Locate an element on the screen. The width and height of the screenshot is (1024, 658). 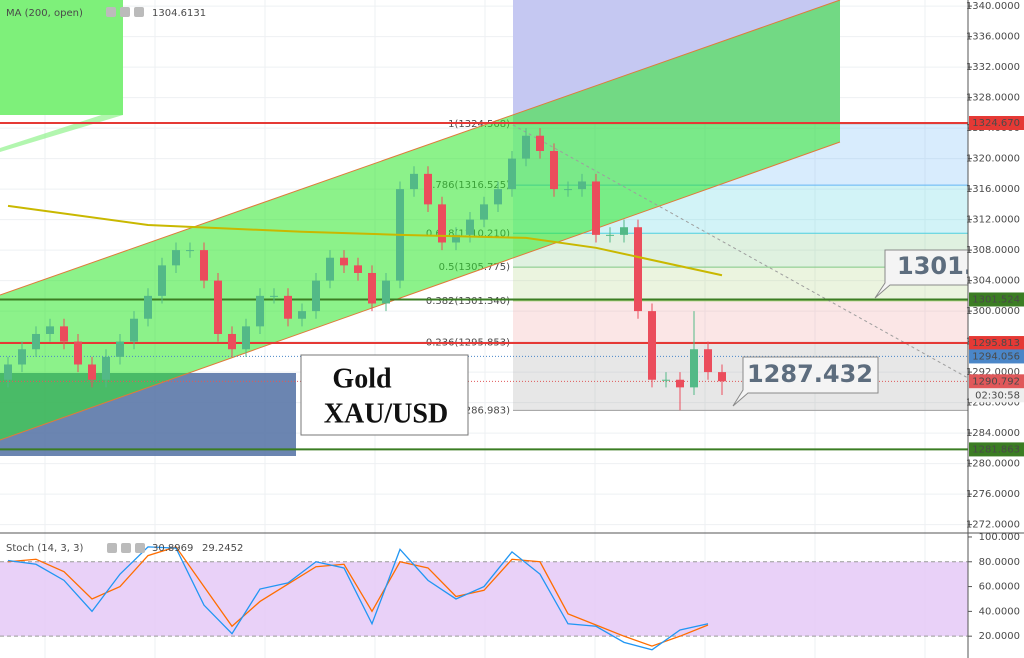
stoch-band is located at coordinates (484, 599).